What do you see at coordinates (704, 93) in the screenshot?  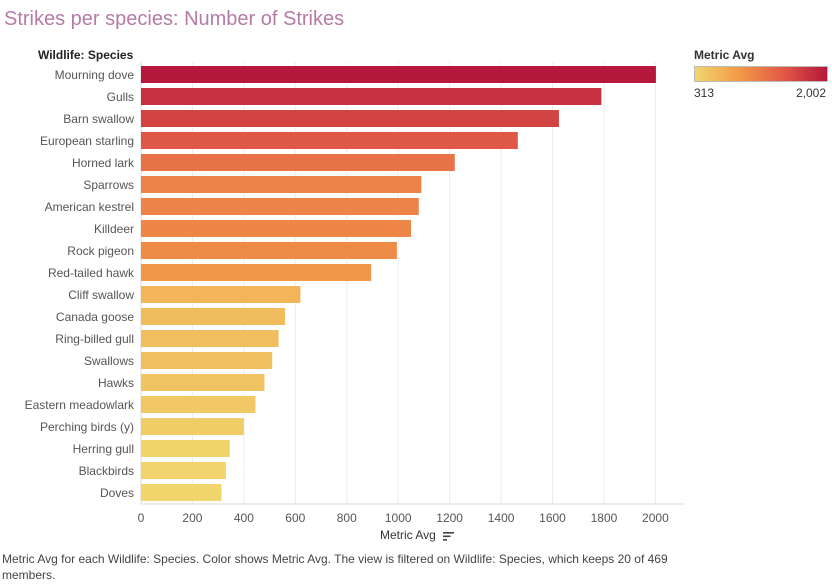 I see `legend-min-label: 313` at bounding box center [704, 93].